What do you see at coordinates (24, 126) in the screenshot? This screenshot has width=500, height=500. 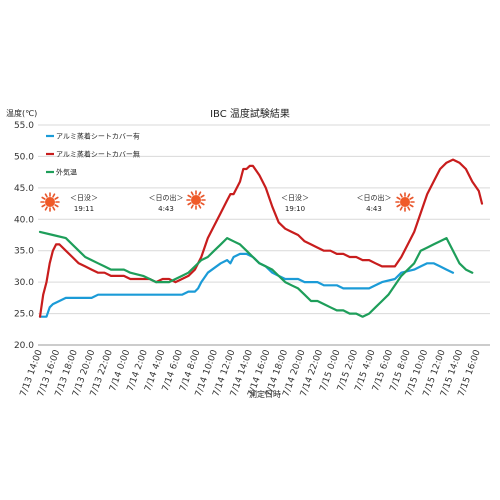 I see `y-tick-label: 55.0` at bounding box center [24, 126].